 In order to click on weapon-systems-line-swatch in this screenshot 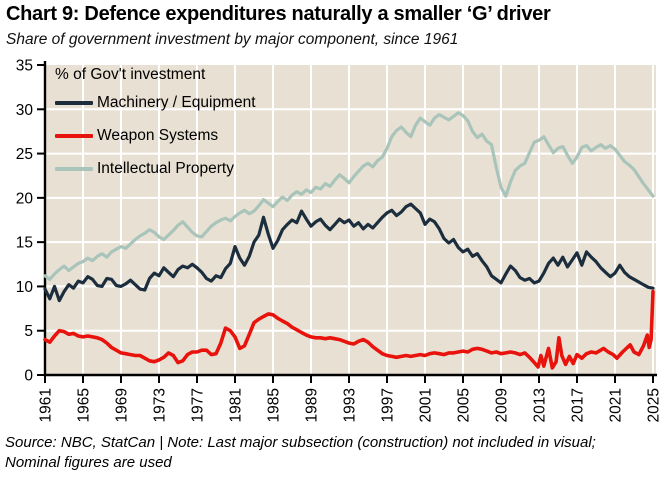, I will do `click(74, 136)`.